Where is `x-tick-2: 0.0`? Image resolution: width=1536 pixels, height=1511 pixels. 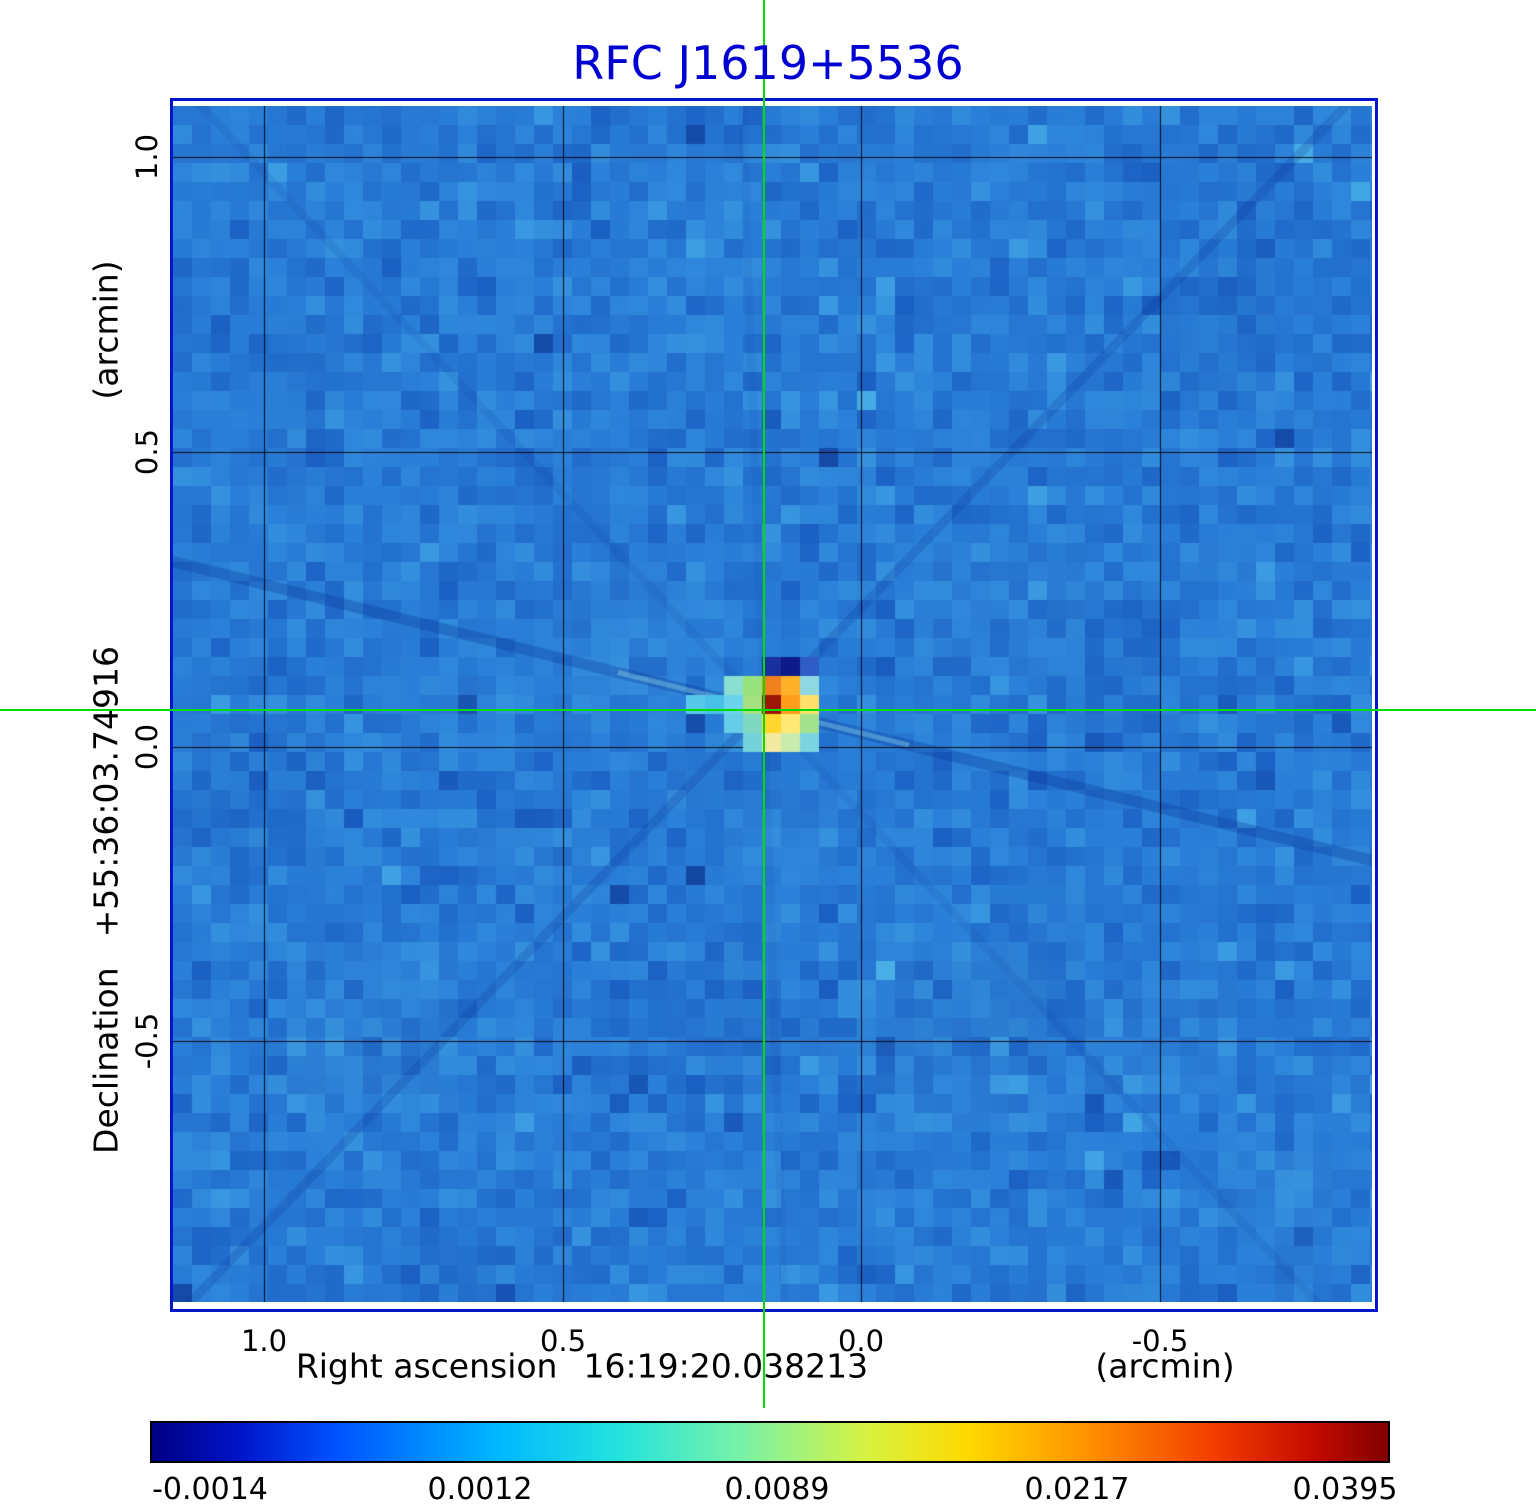 x-tick-2: 0.0 is located at coordinates (861, 1341).